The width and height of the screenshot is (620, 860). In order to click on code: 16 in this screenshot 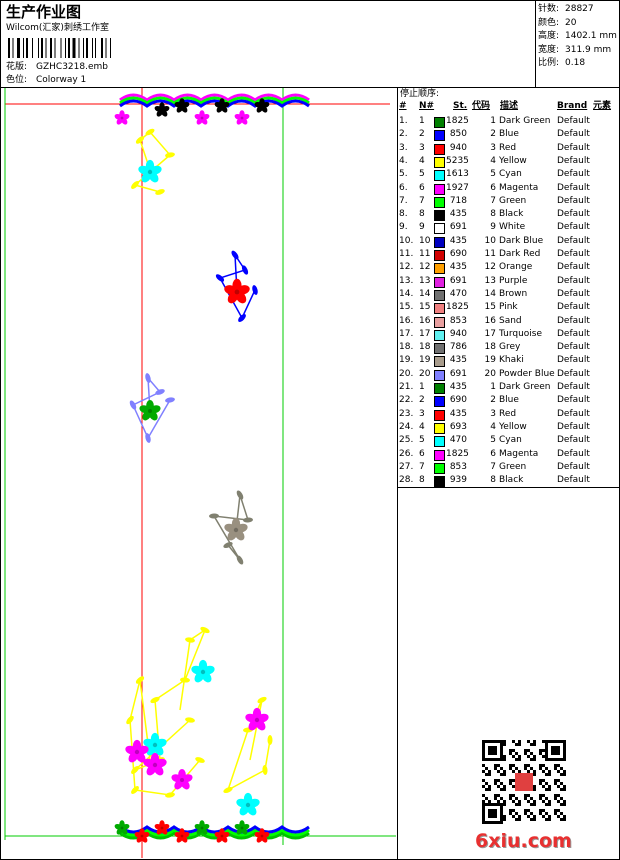, I will do `click(490, 320)`.